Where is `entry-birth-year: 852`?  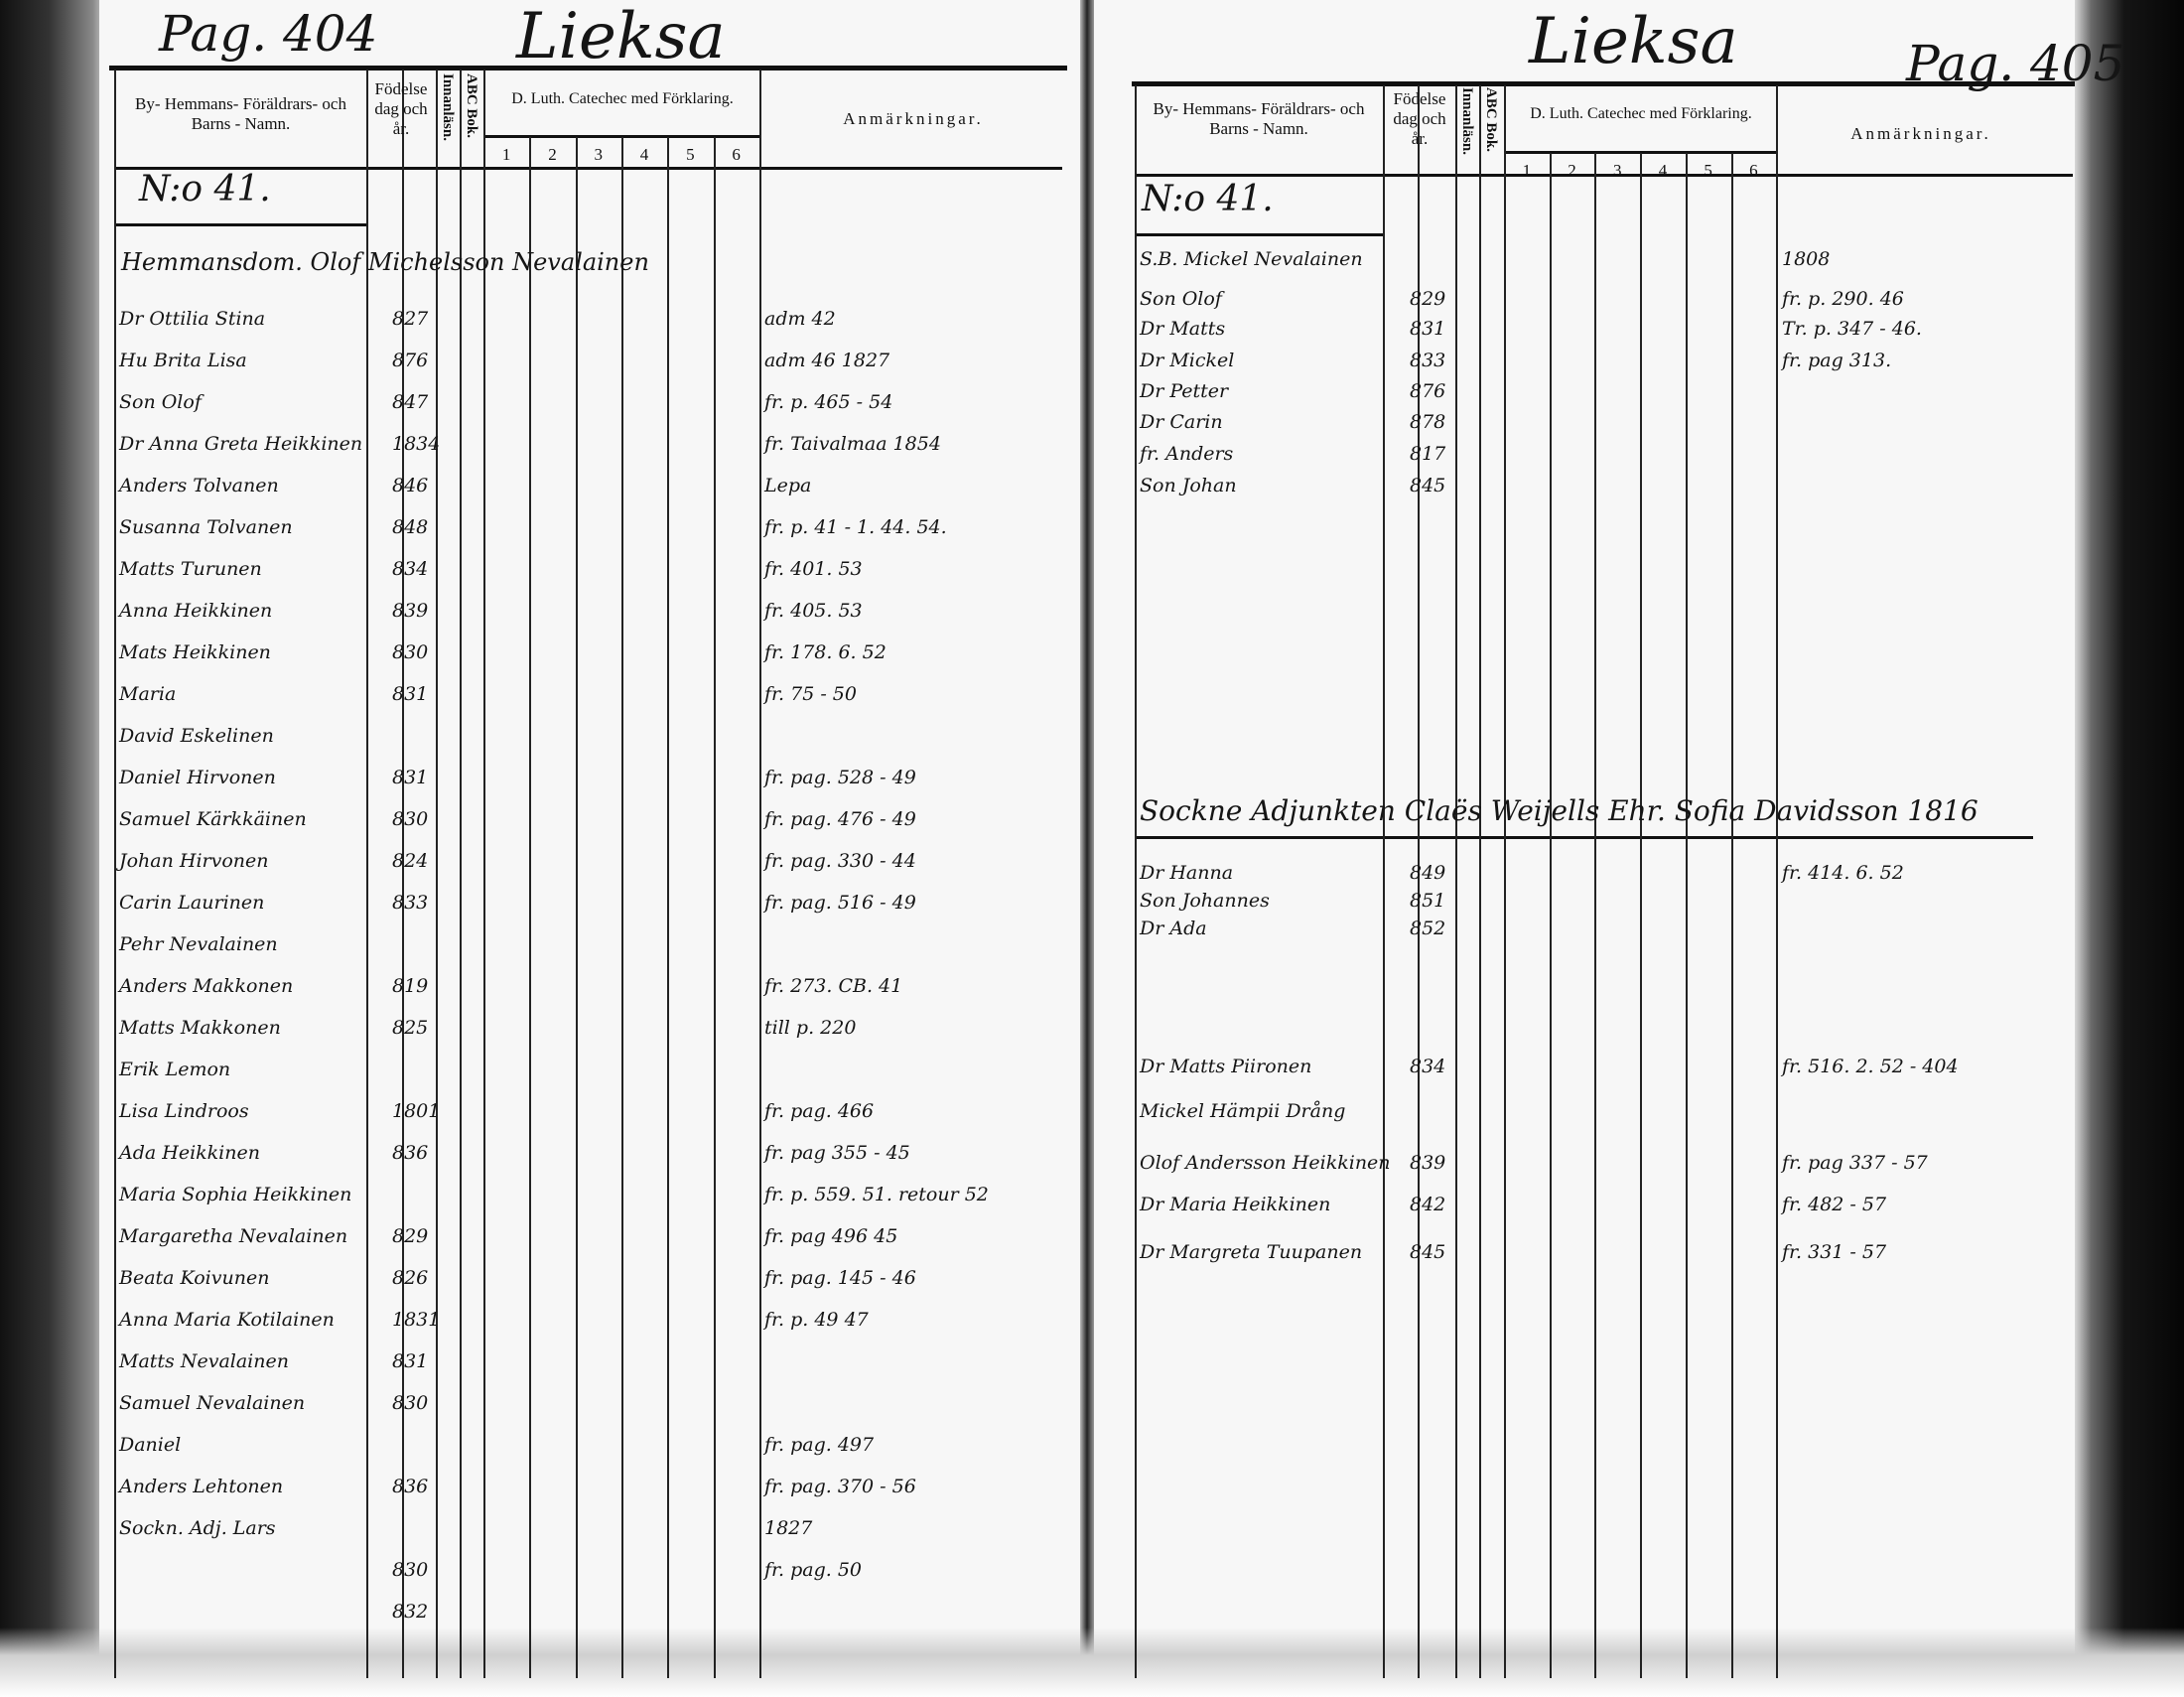 entry-birth-year: 852 is located at coordinates (1428, 928).